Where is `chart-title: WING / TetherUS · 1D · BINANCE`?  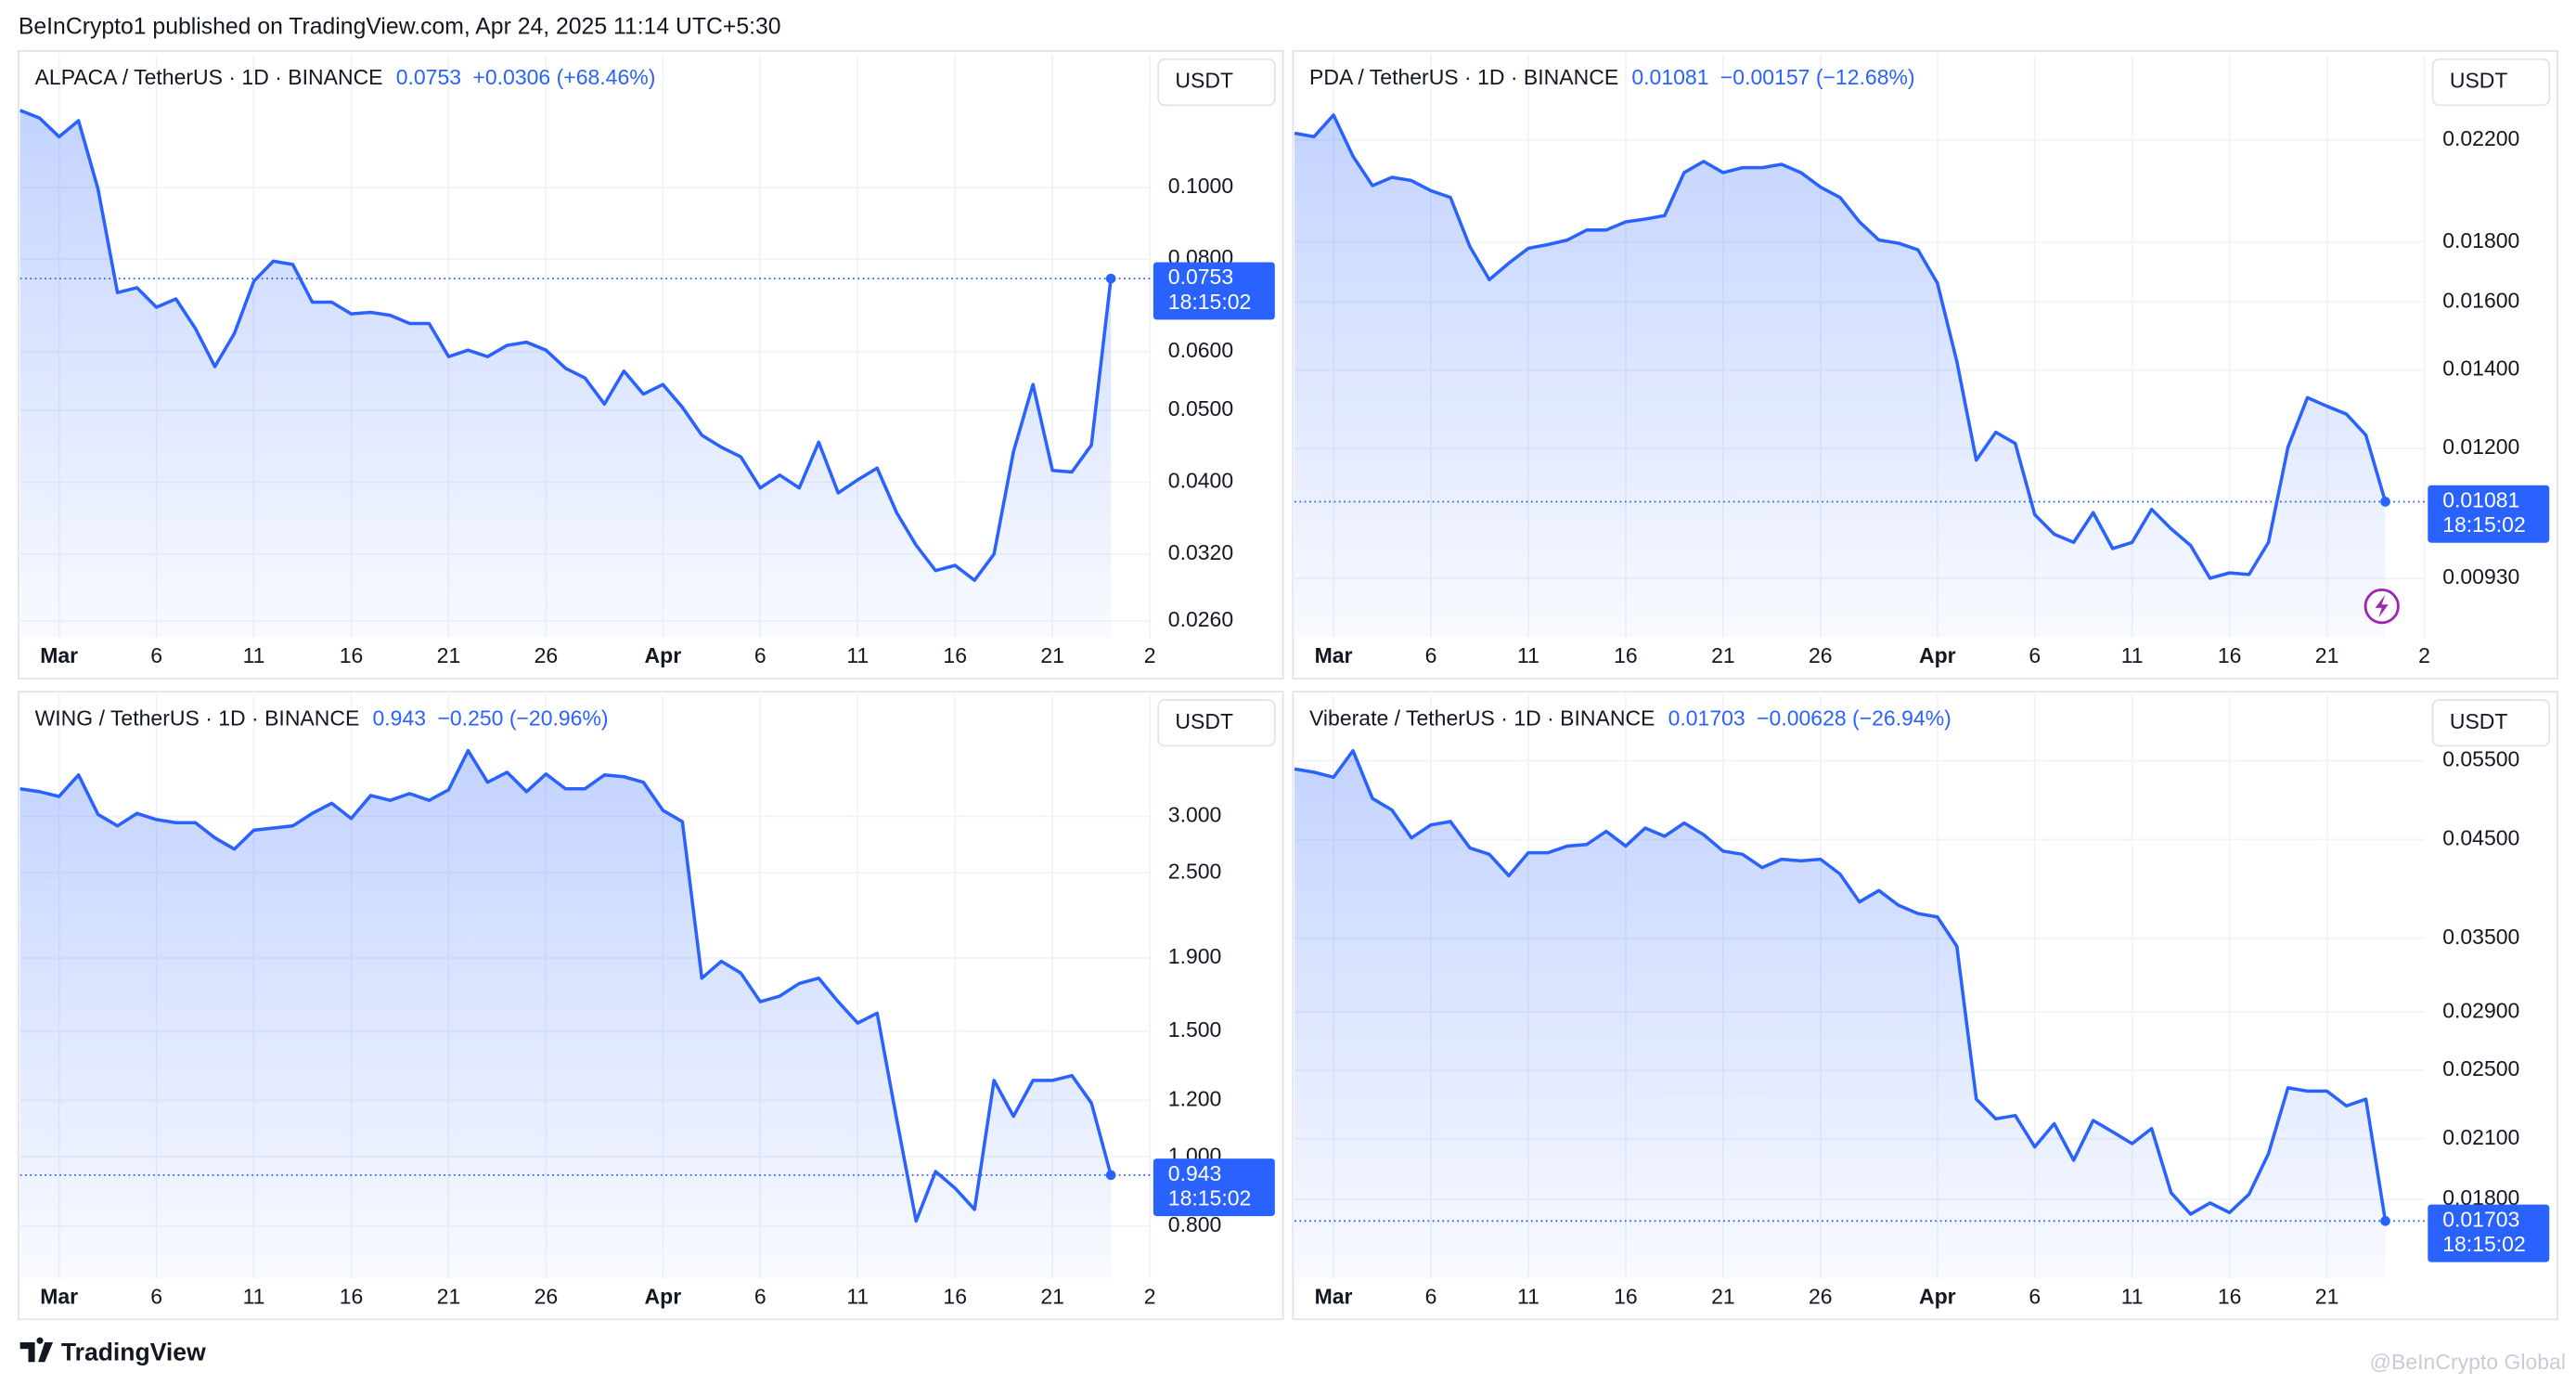 chart-title: WING / TetherUS · 1D · BINANCE is located at coordinates (197, 717).